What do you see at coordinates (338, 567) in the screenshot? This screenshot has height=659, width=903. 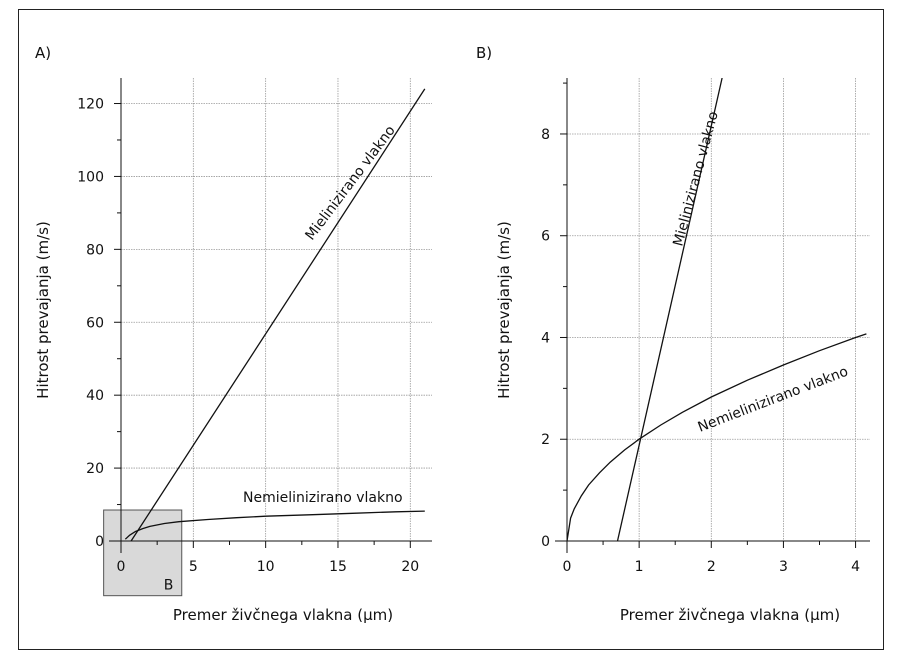 I see `x-tick-label: 15` at bounding box center [338, 567].